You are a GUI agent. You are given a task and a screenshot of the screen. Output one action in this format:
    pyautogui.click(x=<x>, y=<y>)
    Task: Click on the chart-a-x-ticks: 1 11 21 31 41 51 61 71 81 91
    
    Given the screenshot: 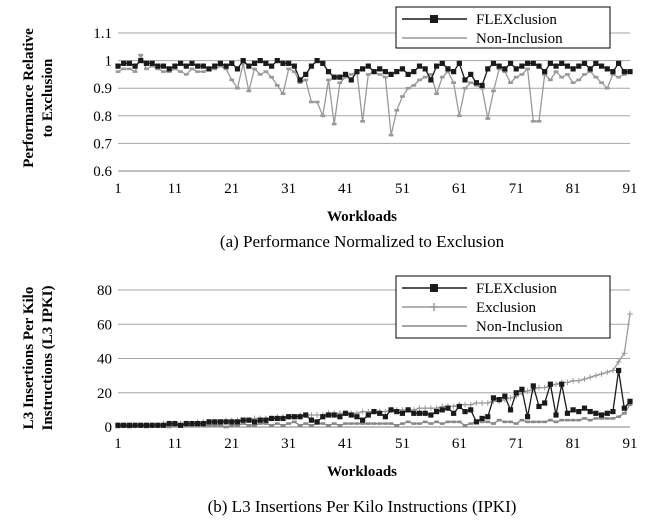 What is the action you would take?
    pyautogui.click(x=375, y=189)
    